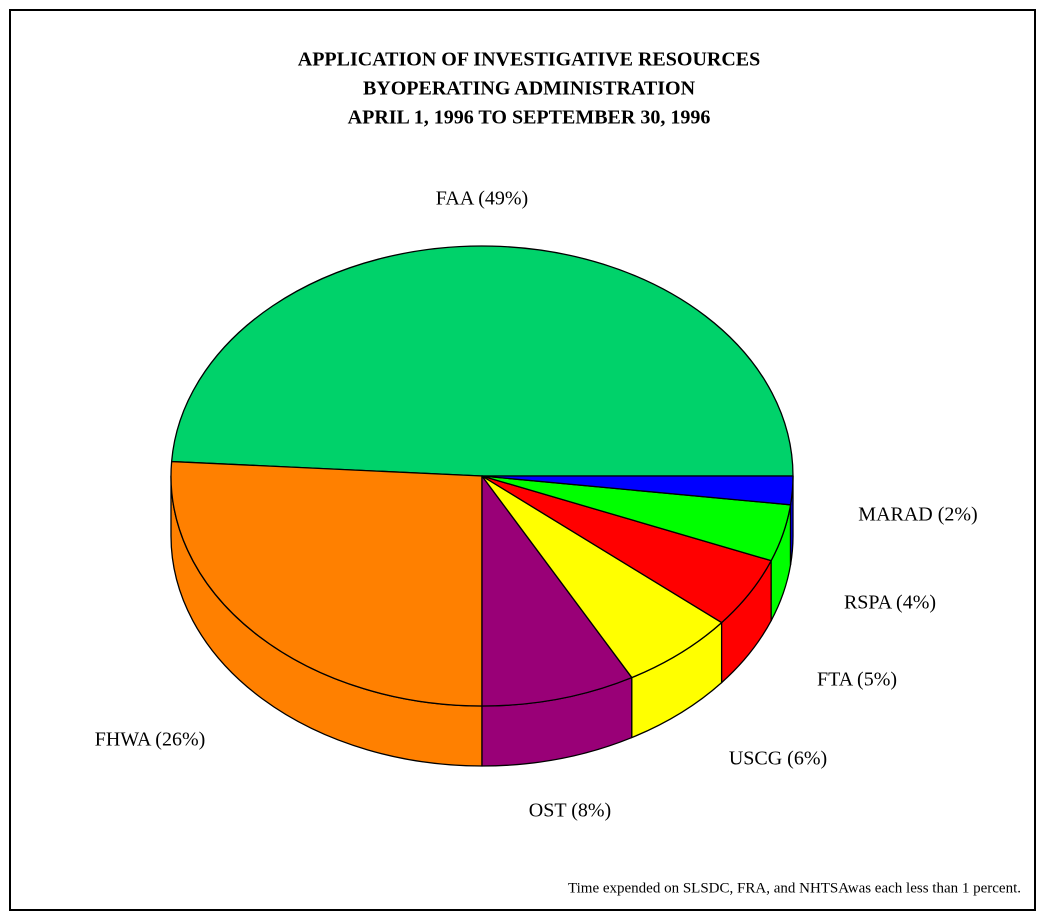 Image resolution: width=1046 pixels, height=922 pixels. What do you see at coordinates (529, 60) in the screenshot?
I see `chart-title: APPLICATION OF INVESTIGATIVE RESOURCES` at bounding box center [529, 60].